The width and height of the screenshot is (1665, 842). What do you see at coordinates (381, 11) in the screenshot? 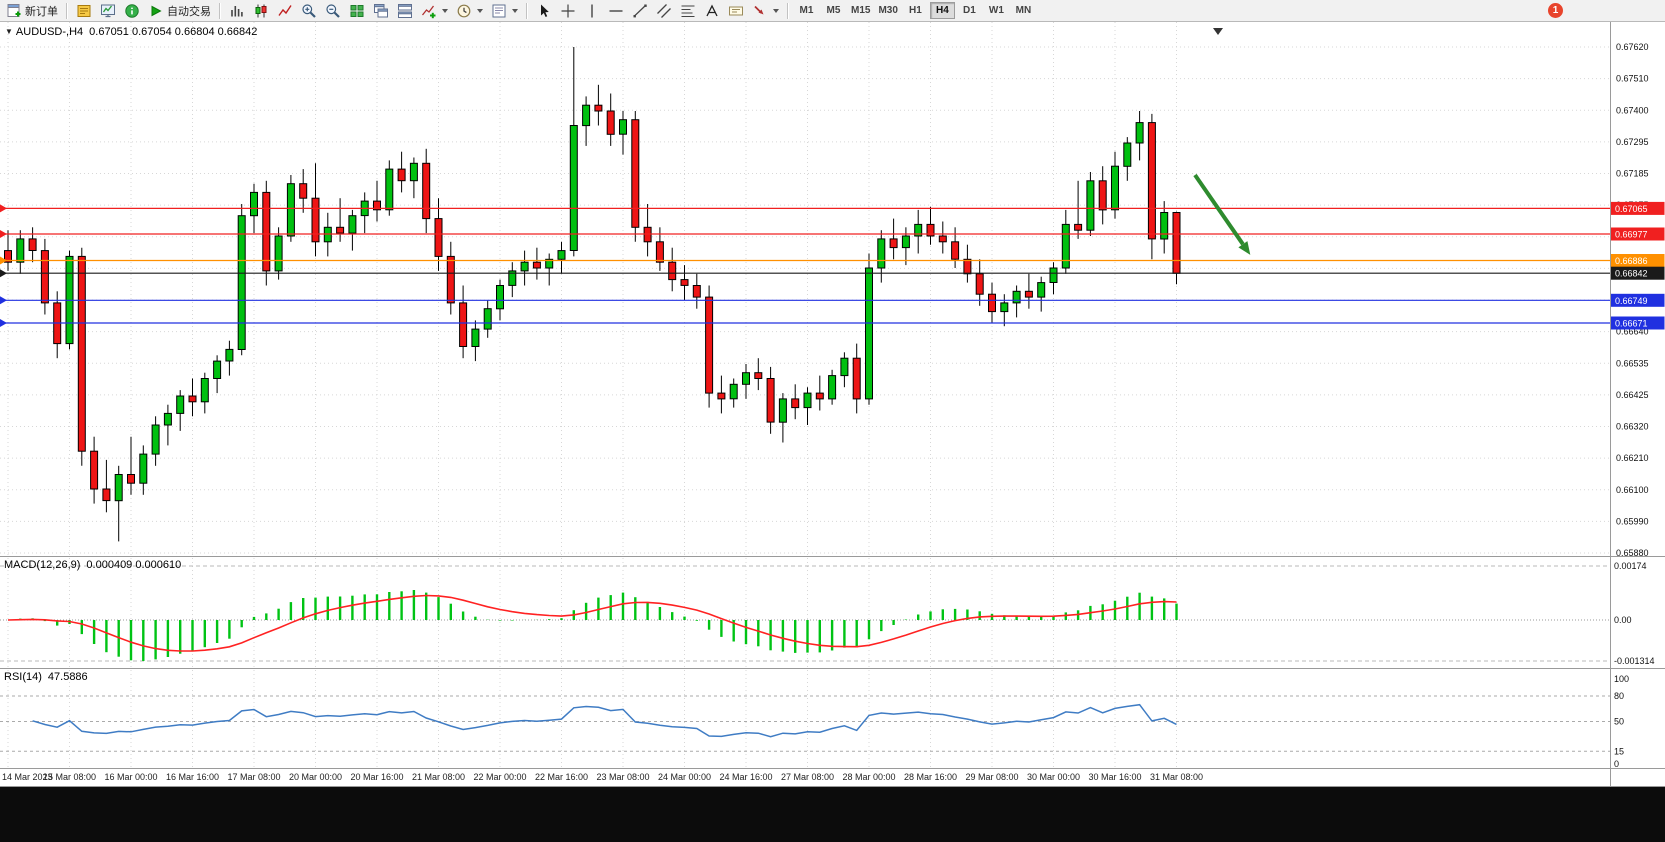
I see `cascade-windows-button` at bounding box center [381, 11].